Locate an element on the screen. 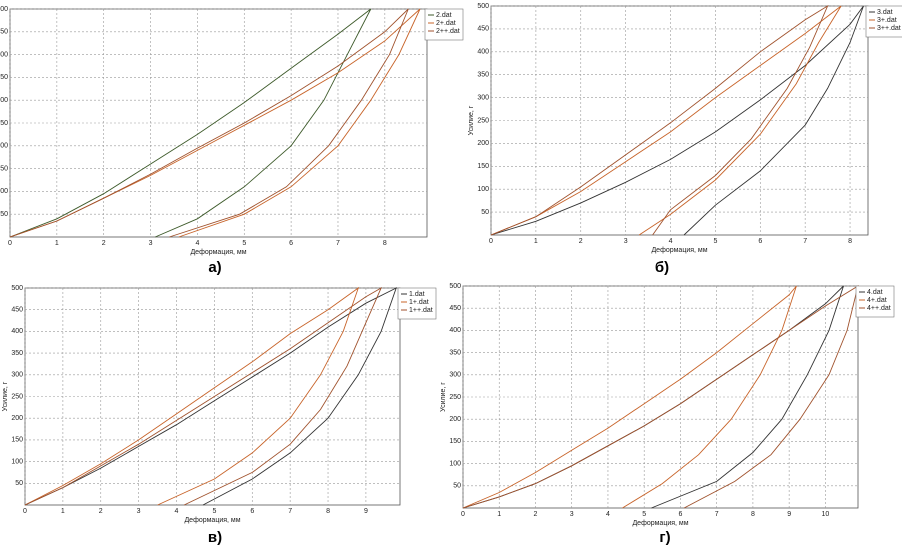 The height and width of the screenshot is (548, 902). legend-label: 1.dat is located at coordinates (417, 294).